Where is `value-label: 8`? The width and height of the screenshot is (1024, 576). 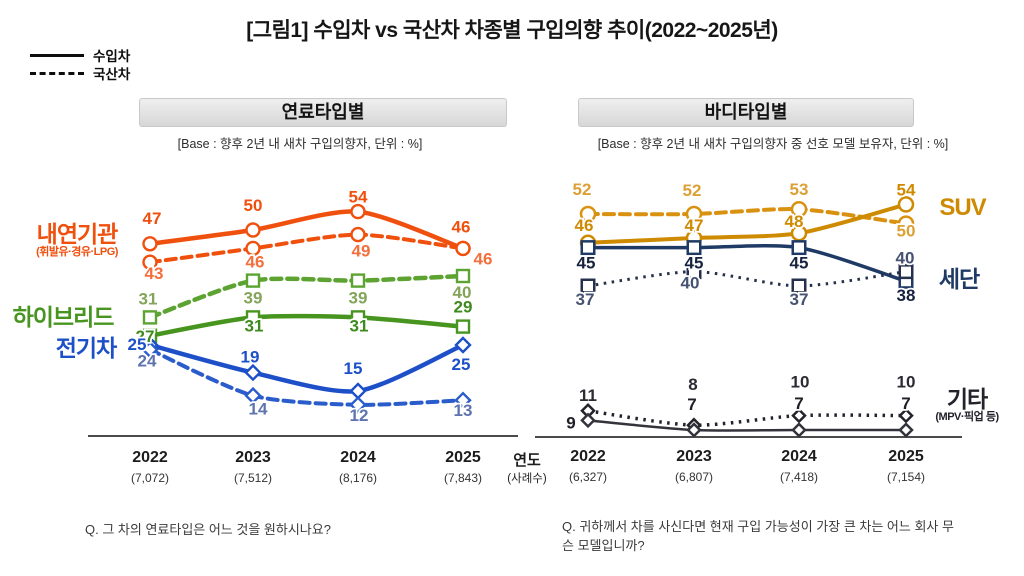
value-label: 8 is located at coordinates (692, 384).